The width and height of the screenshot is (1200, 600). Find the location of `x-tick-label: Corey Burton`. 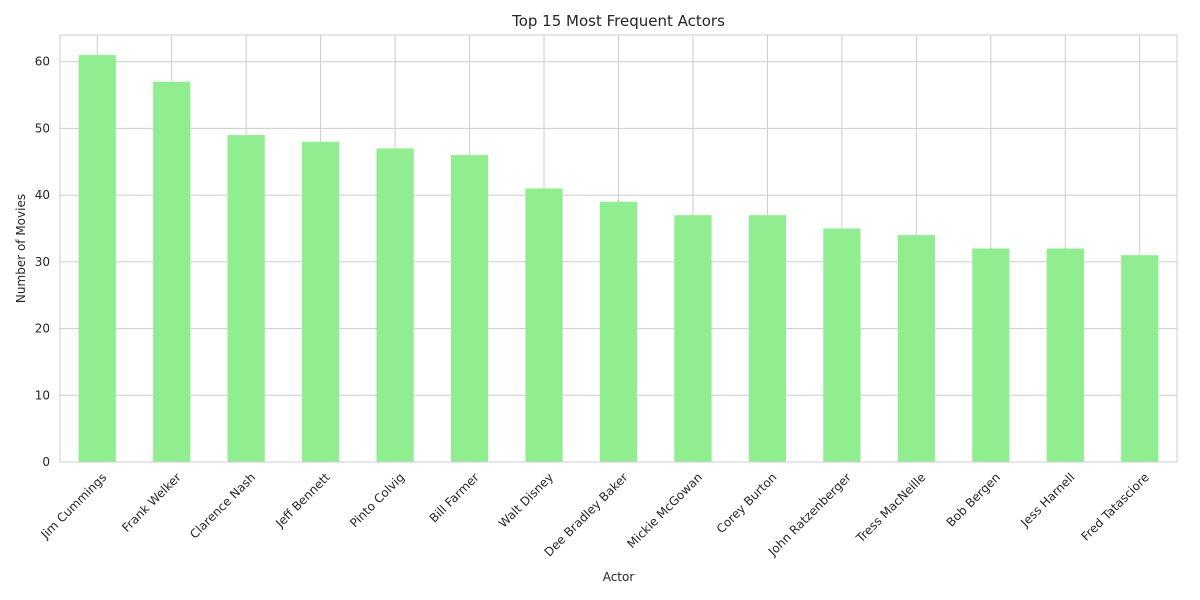

x-tick-label: Corey Burton is located at coordinates (747, 503).